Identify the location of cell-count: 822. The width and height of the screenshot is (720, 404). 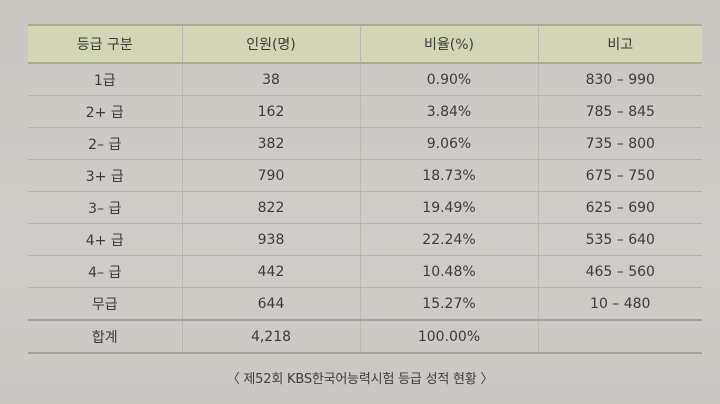
(270, 207).